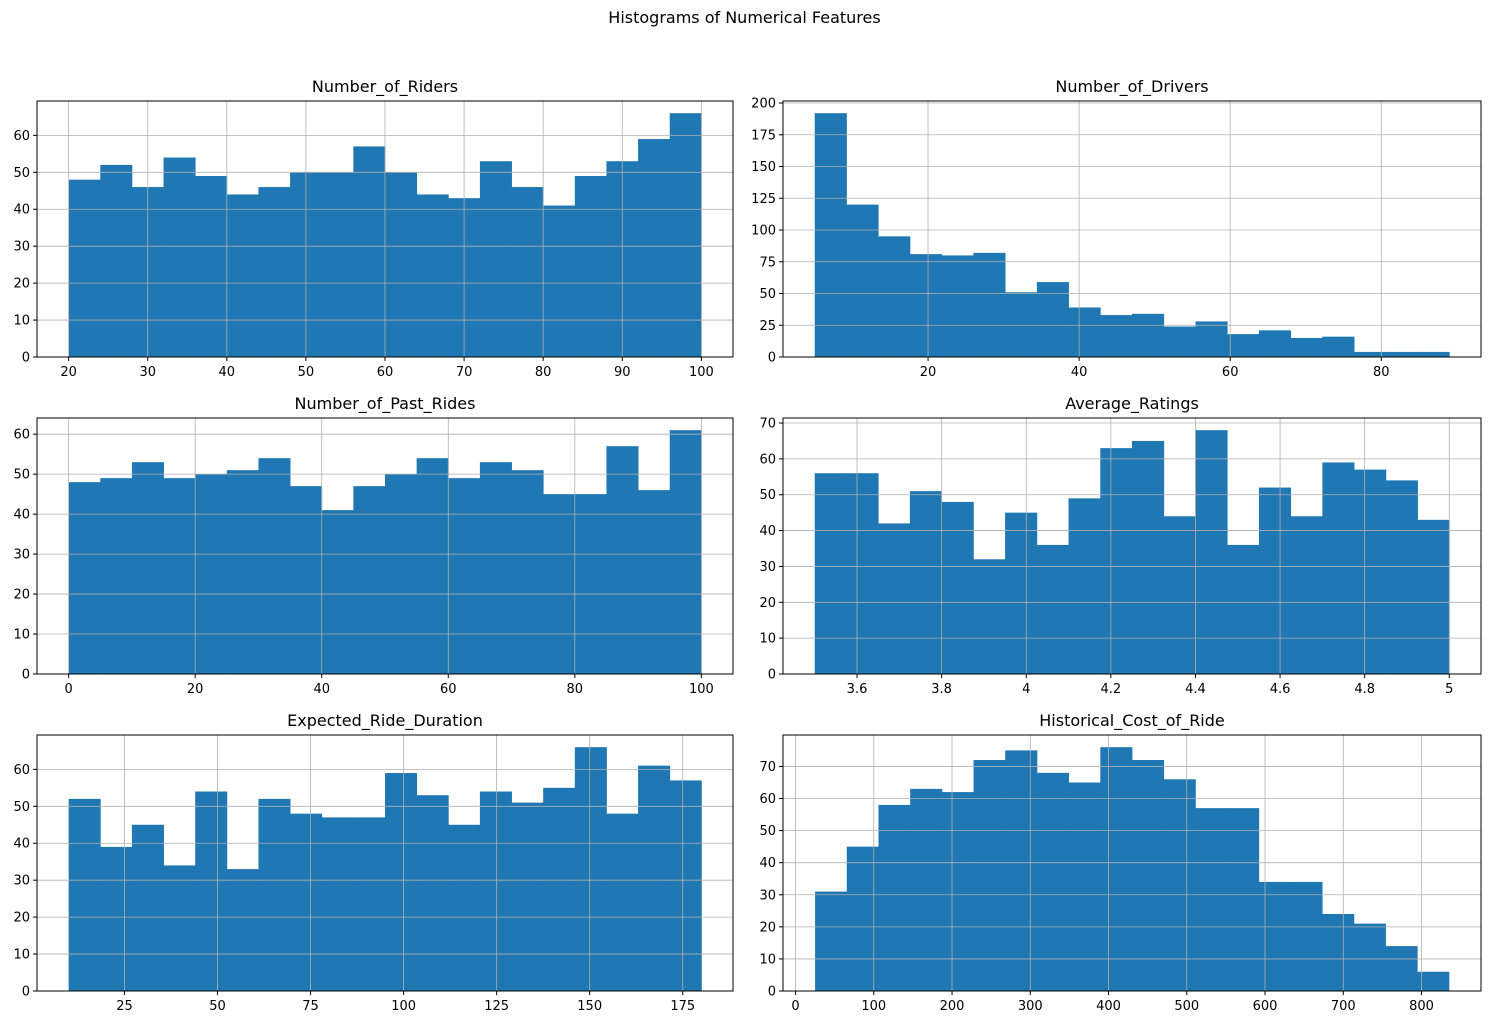 This screenshot has width=1489, height=1025. Describe the element at coordinates (767, 326) in the screenshot. I see `y-tick-label: 25` at that location.